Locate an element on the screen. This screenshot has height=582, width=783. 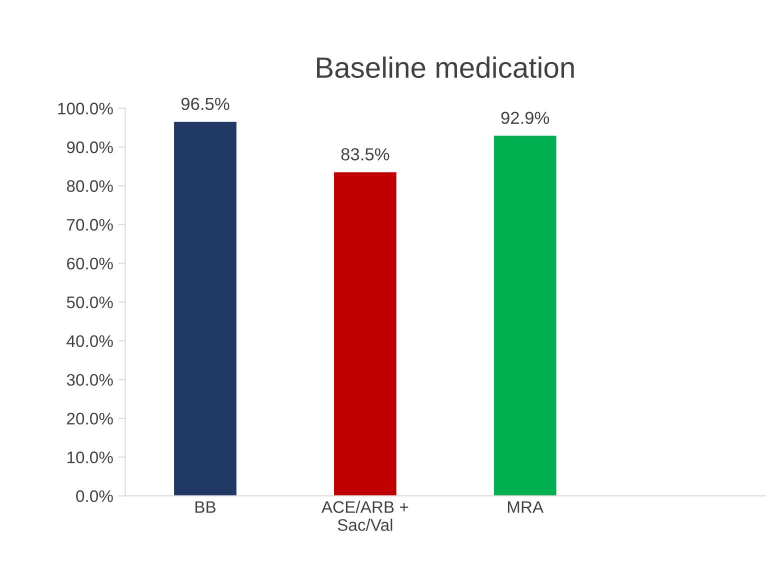
y-tick-label: 100.0% is located at coordinates (85, 108).